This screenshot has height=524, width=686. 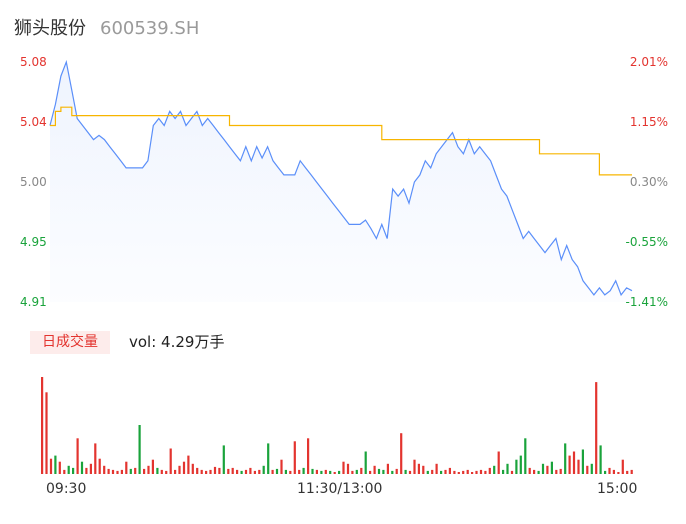 What do you see at coordinates (33, 62) in the screenshot?
I see `y-tick-left: 5.08` at bounding box center [33, 62].